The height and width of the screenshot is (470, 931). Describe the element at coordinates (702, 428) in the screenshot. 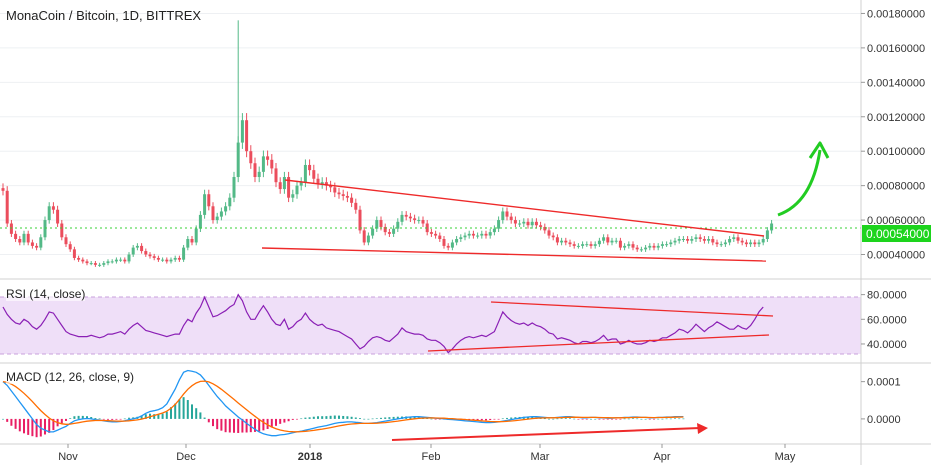

I see `macd-arrowhead-icon` at that location.